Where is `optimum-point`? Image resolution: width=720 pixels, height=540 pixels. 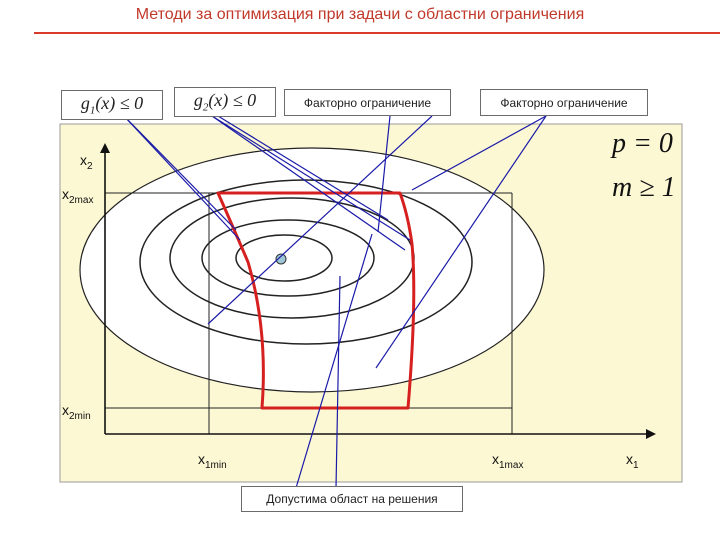 optimum-point is located at coordinates (281, 259).